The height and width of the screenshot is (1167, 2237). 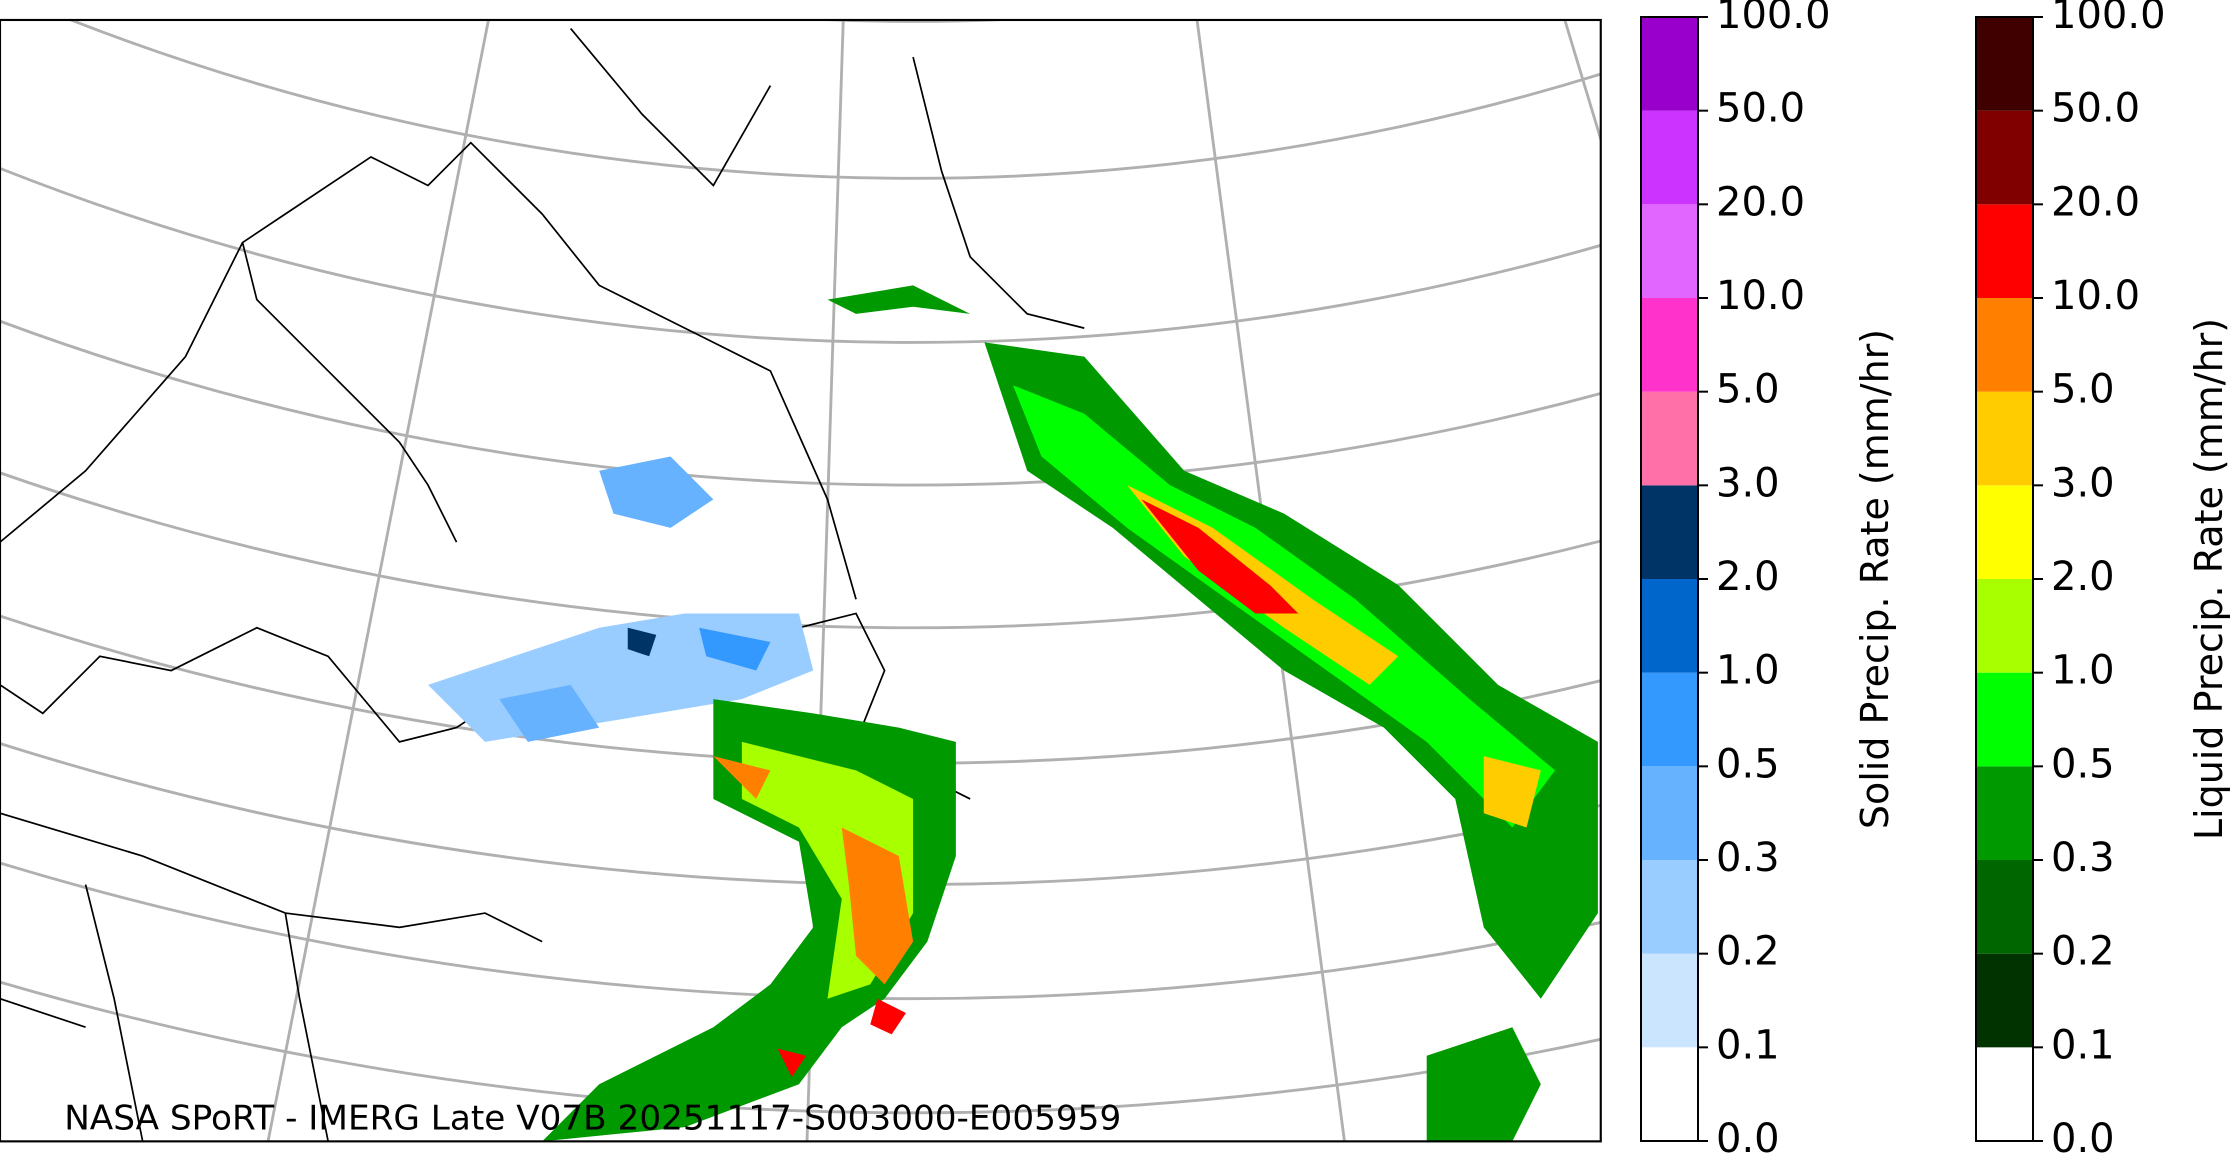 What do you see at coordinates (1875, 579) in the screenshot?
I see `colorbar-label: Solid Precip. Rate (mm/hr)` at bounding box center [1875, 579].